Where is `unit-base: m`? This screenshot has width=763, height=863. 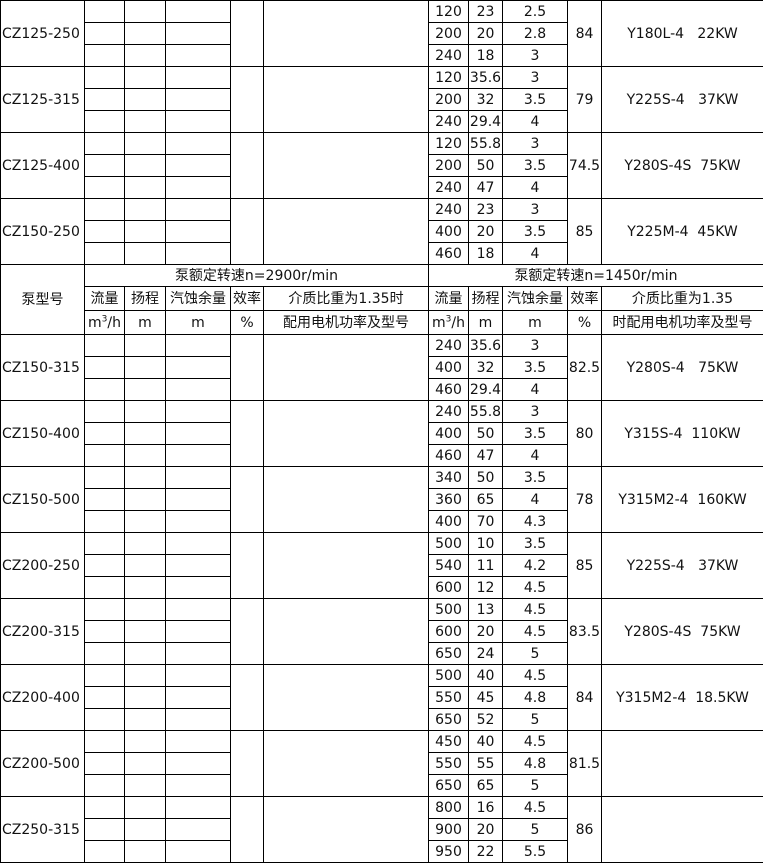
unit-base: m is located at coordinates (95, 323).